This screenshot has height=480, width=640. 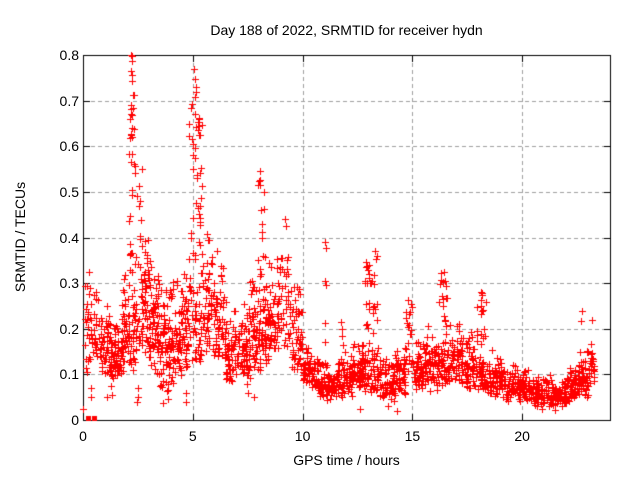 I want to click on y-tick-label: 0, so click(x=75, y=420).